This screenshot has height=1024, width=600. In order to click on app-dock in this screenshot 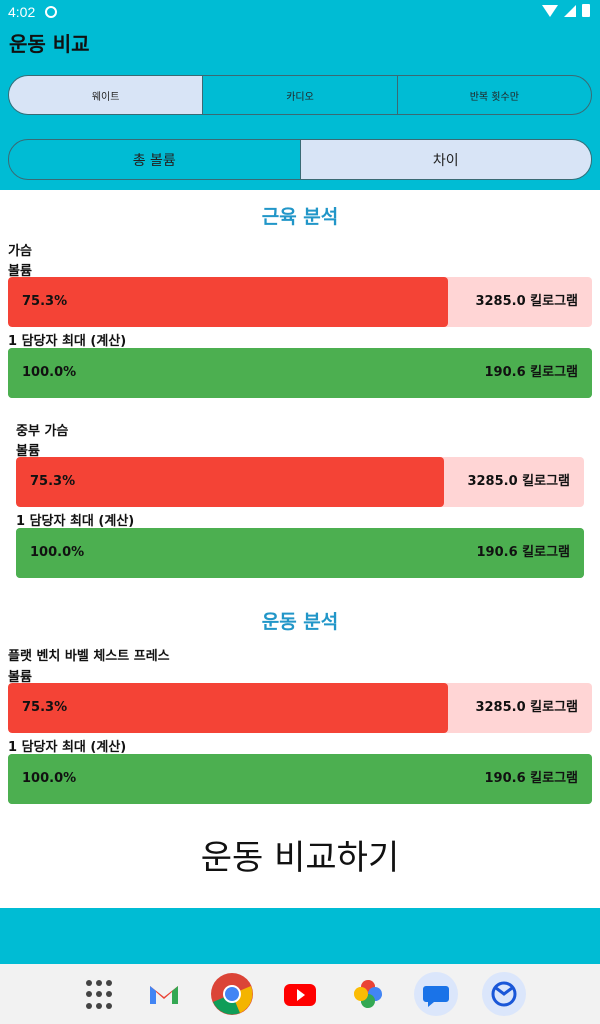, I will do `click(300, 994)`.